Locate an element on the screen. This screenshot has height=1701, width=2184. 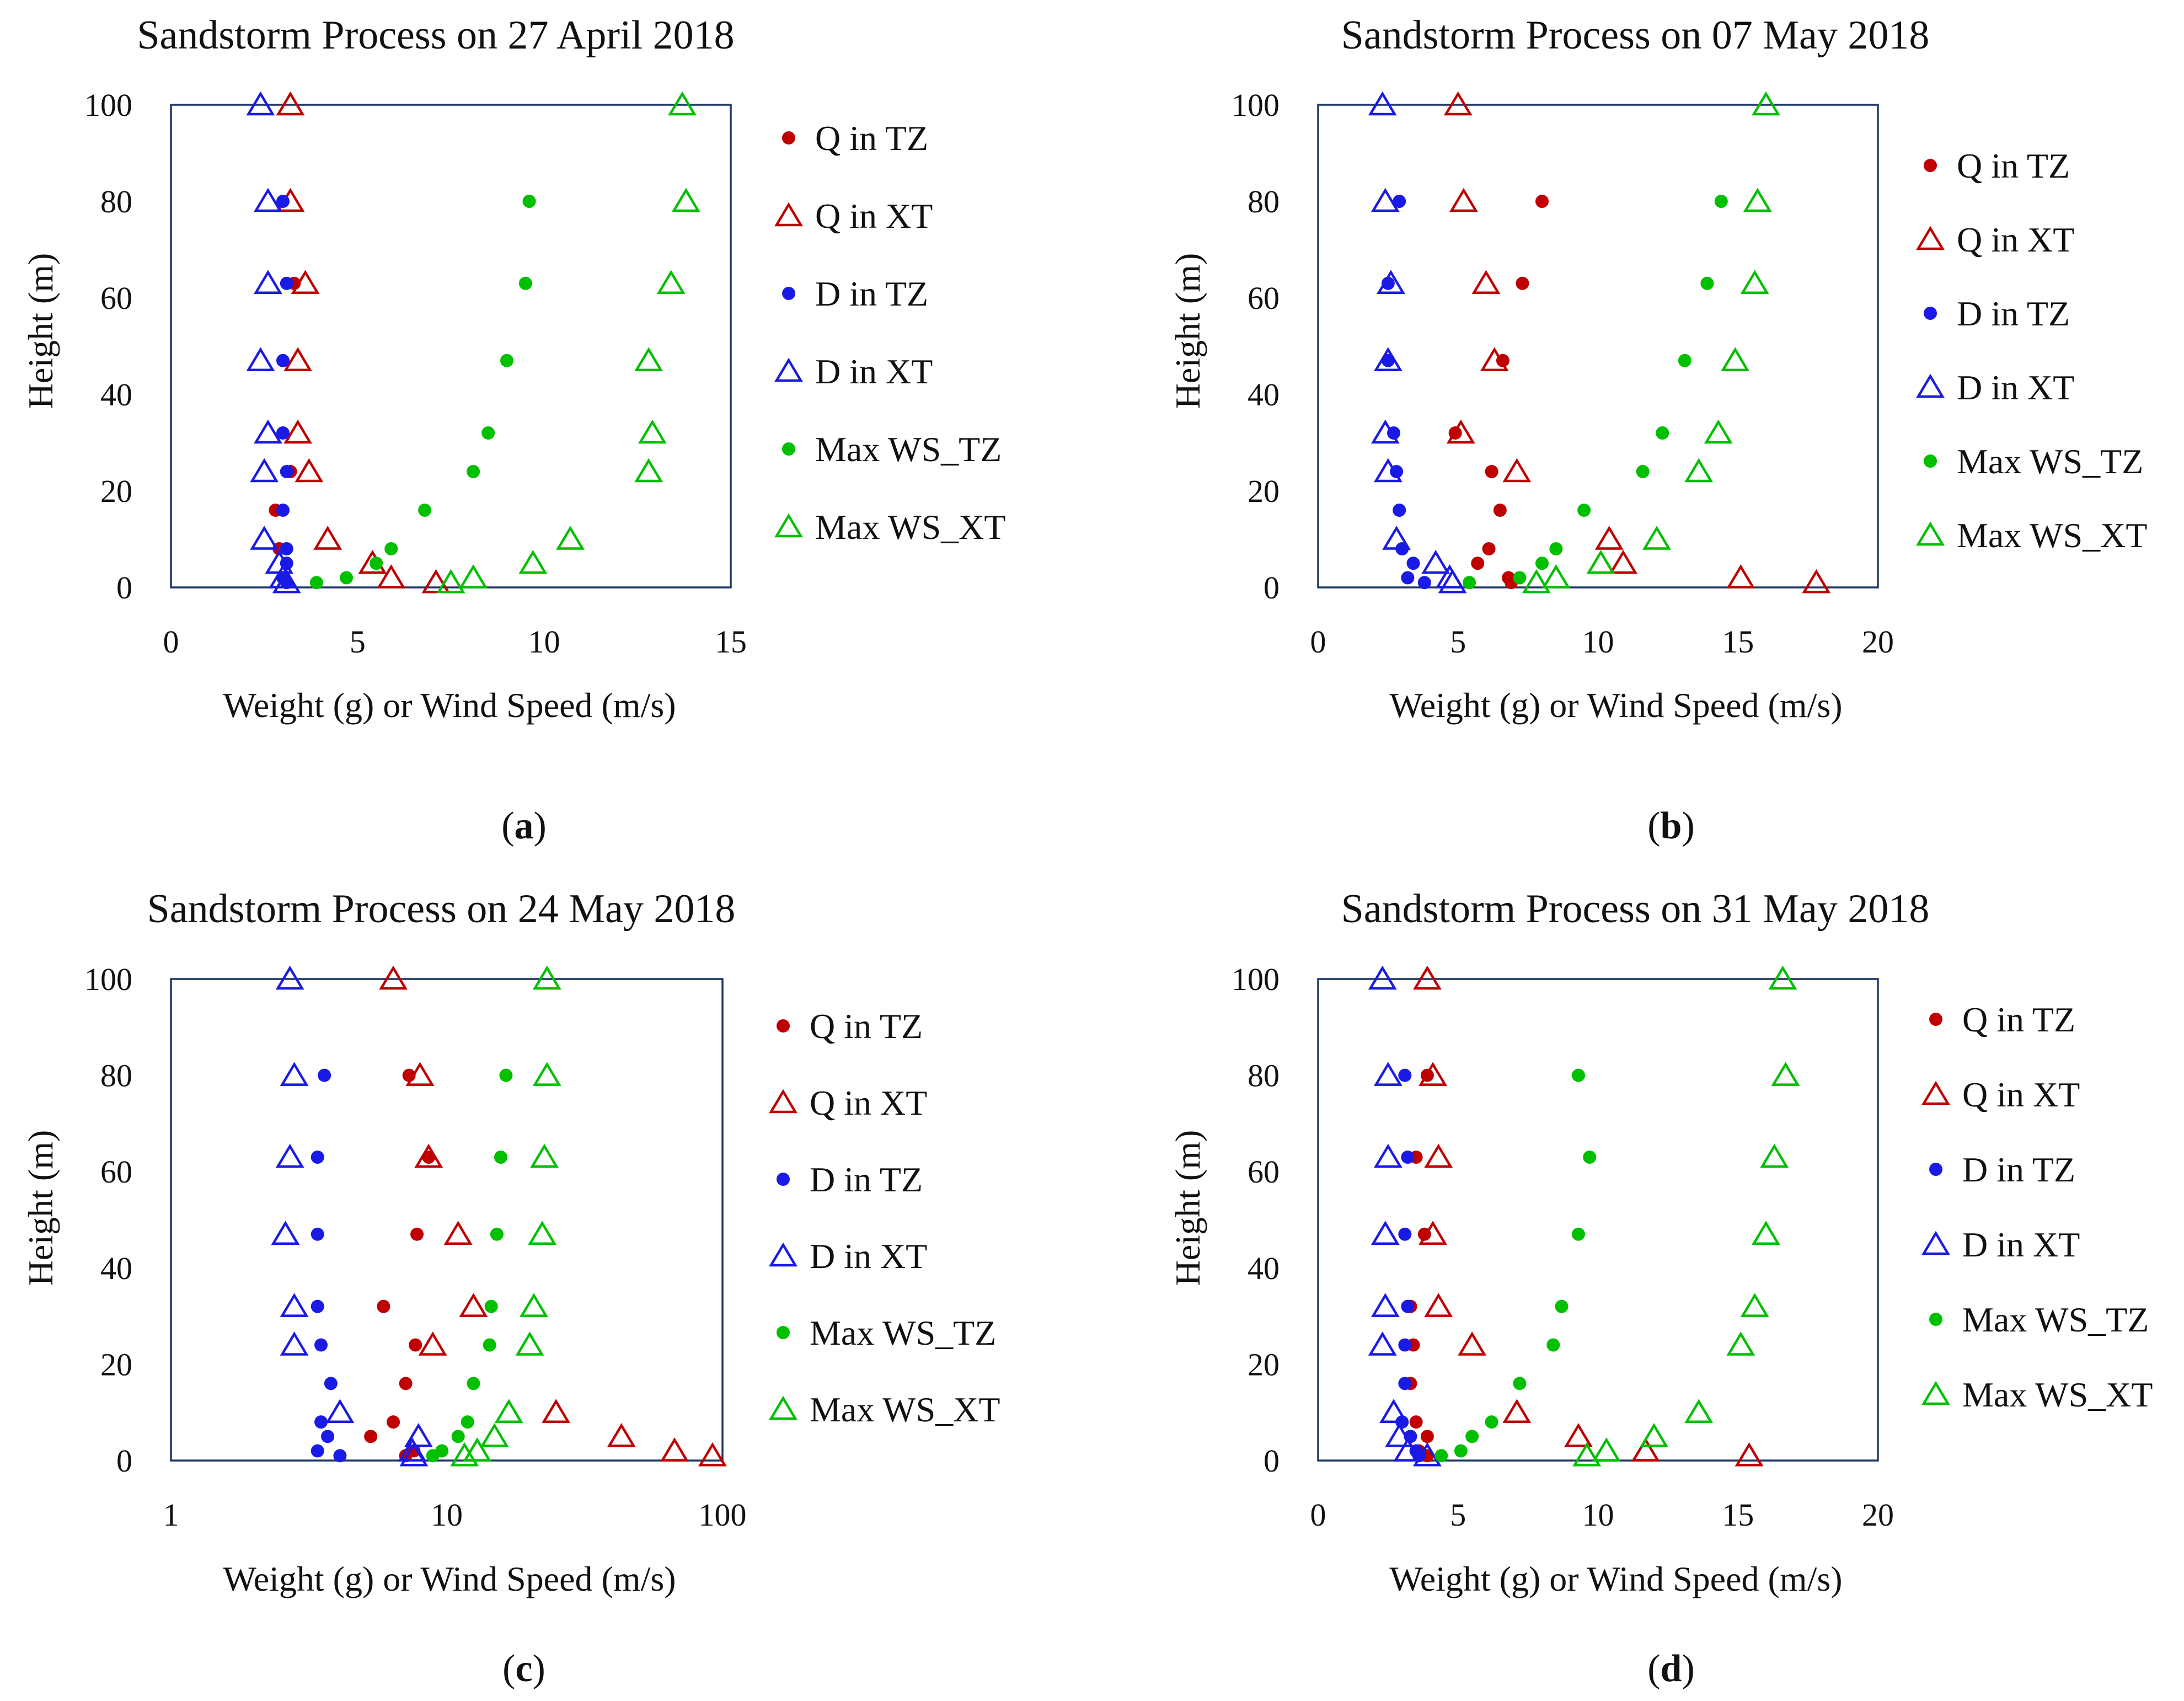
y-tick-label: 0 is located at coordinates (124, 1461).